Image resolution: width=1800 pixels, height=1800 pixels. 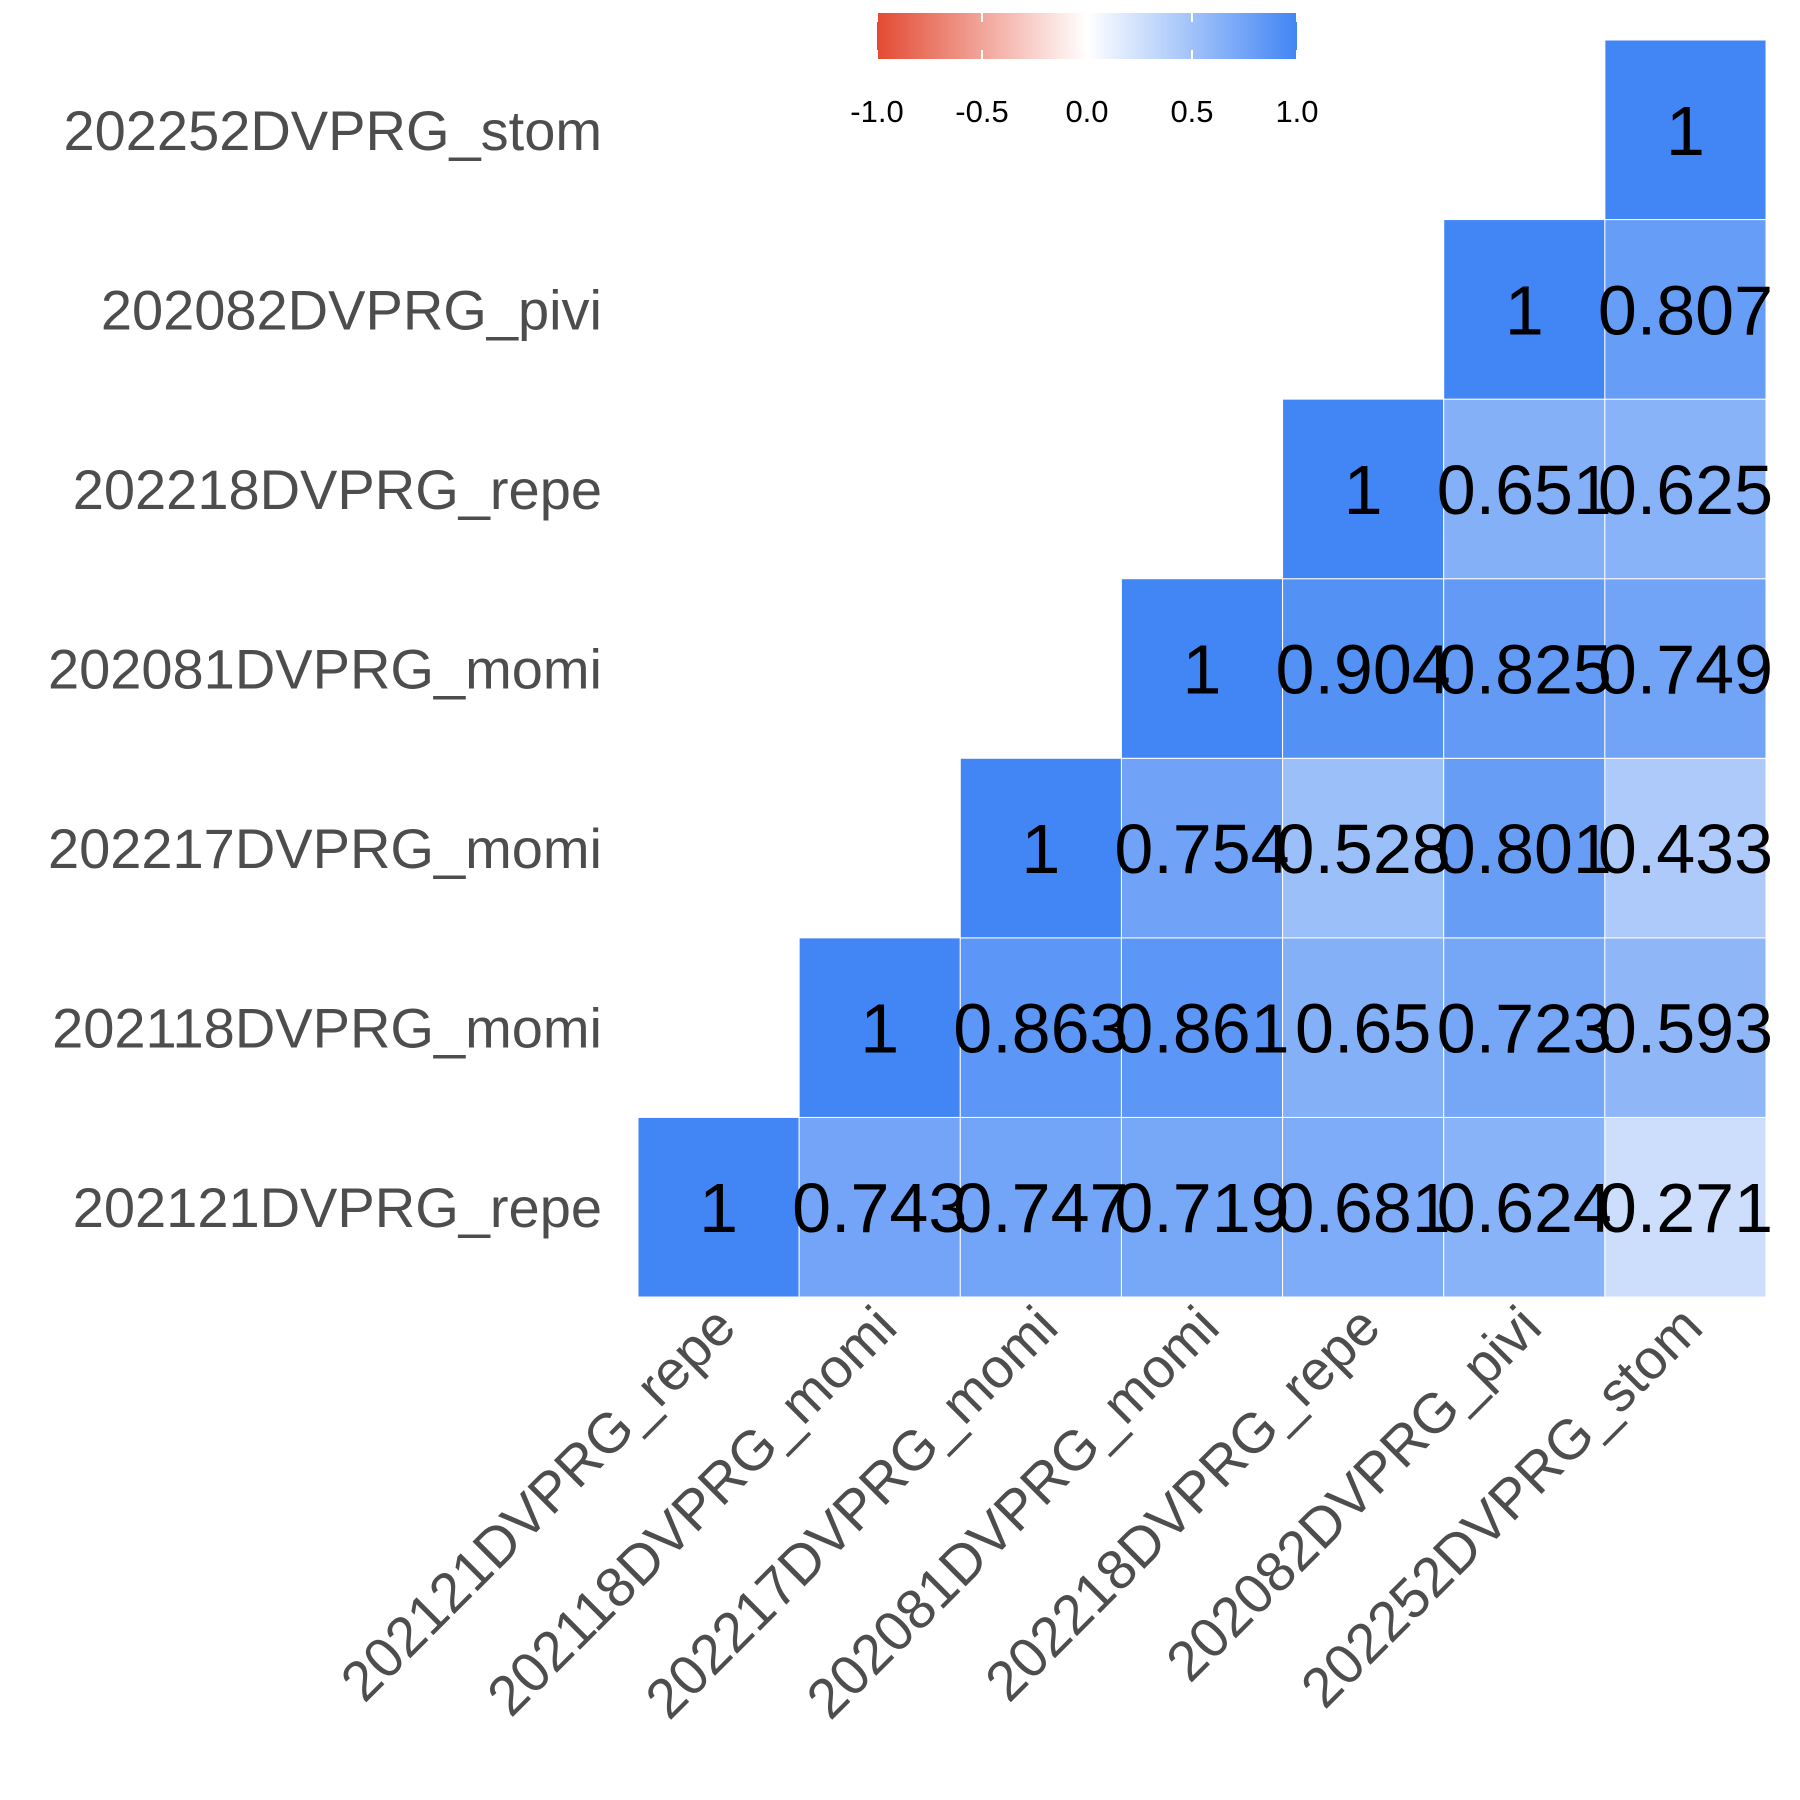 I want to click on legend-tick-label: 1.0, so click(x=1296, y=111).